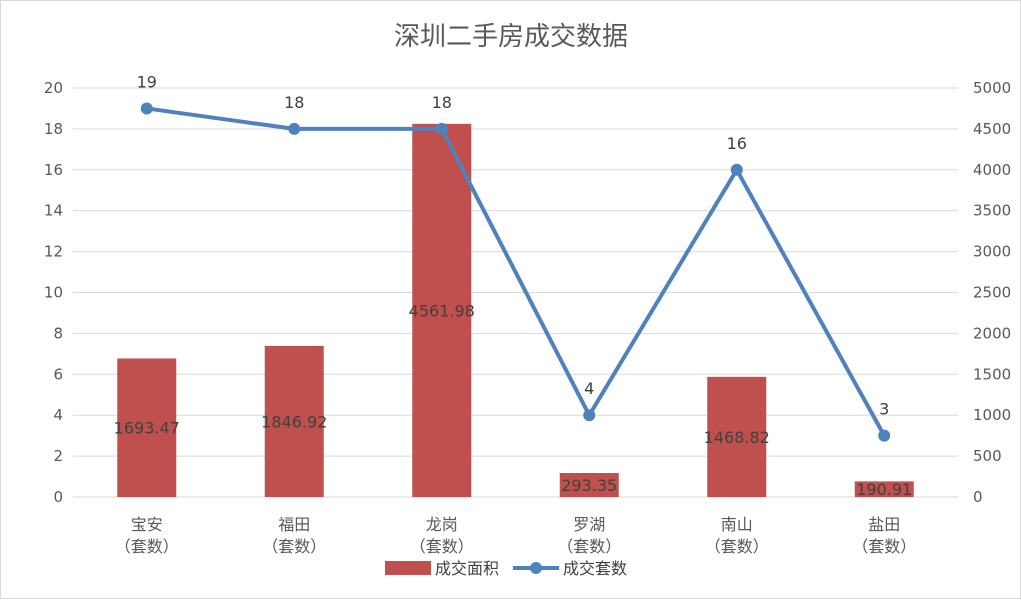 This screenshot has width=1021, height=600. I want to click on bar-data-label: 190.91, so click(884, 489).